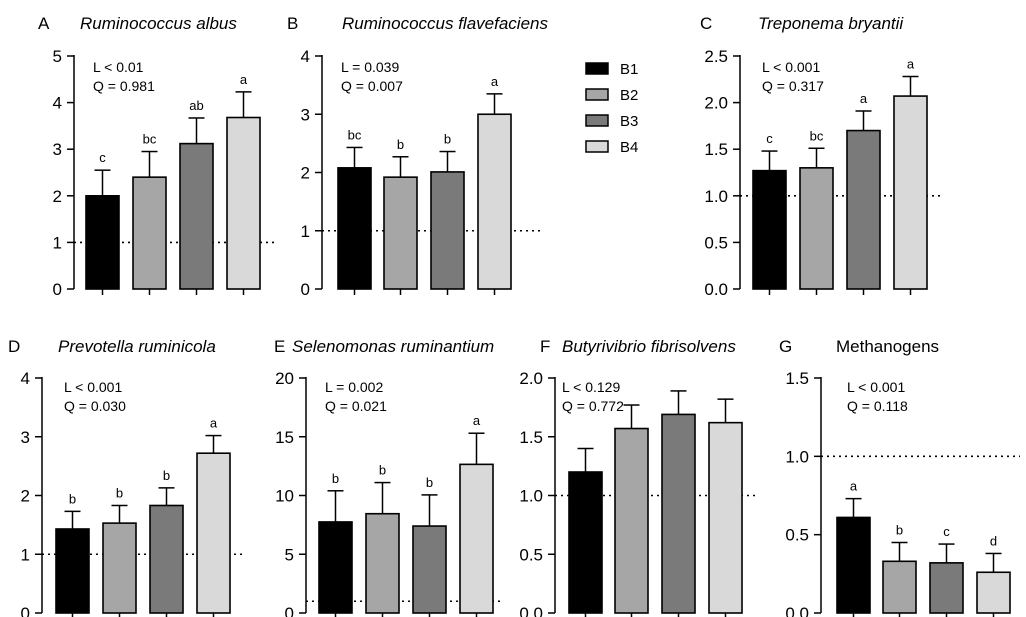  Describe the element at coordinates (649, 346) in the screenshot. I see `panel-title: Butyrivibrio fibrisolvens` at that location.